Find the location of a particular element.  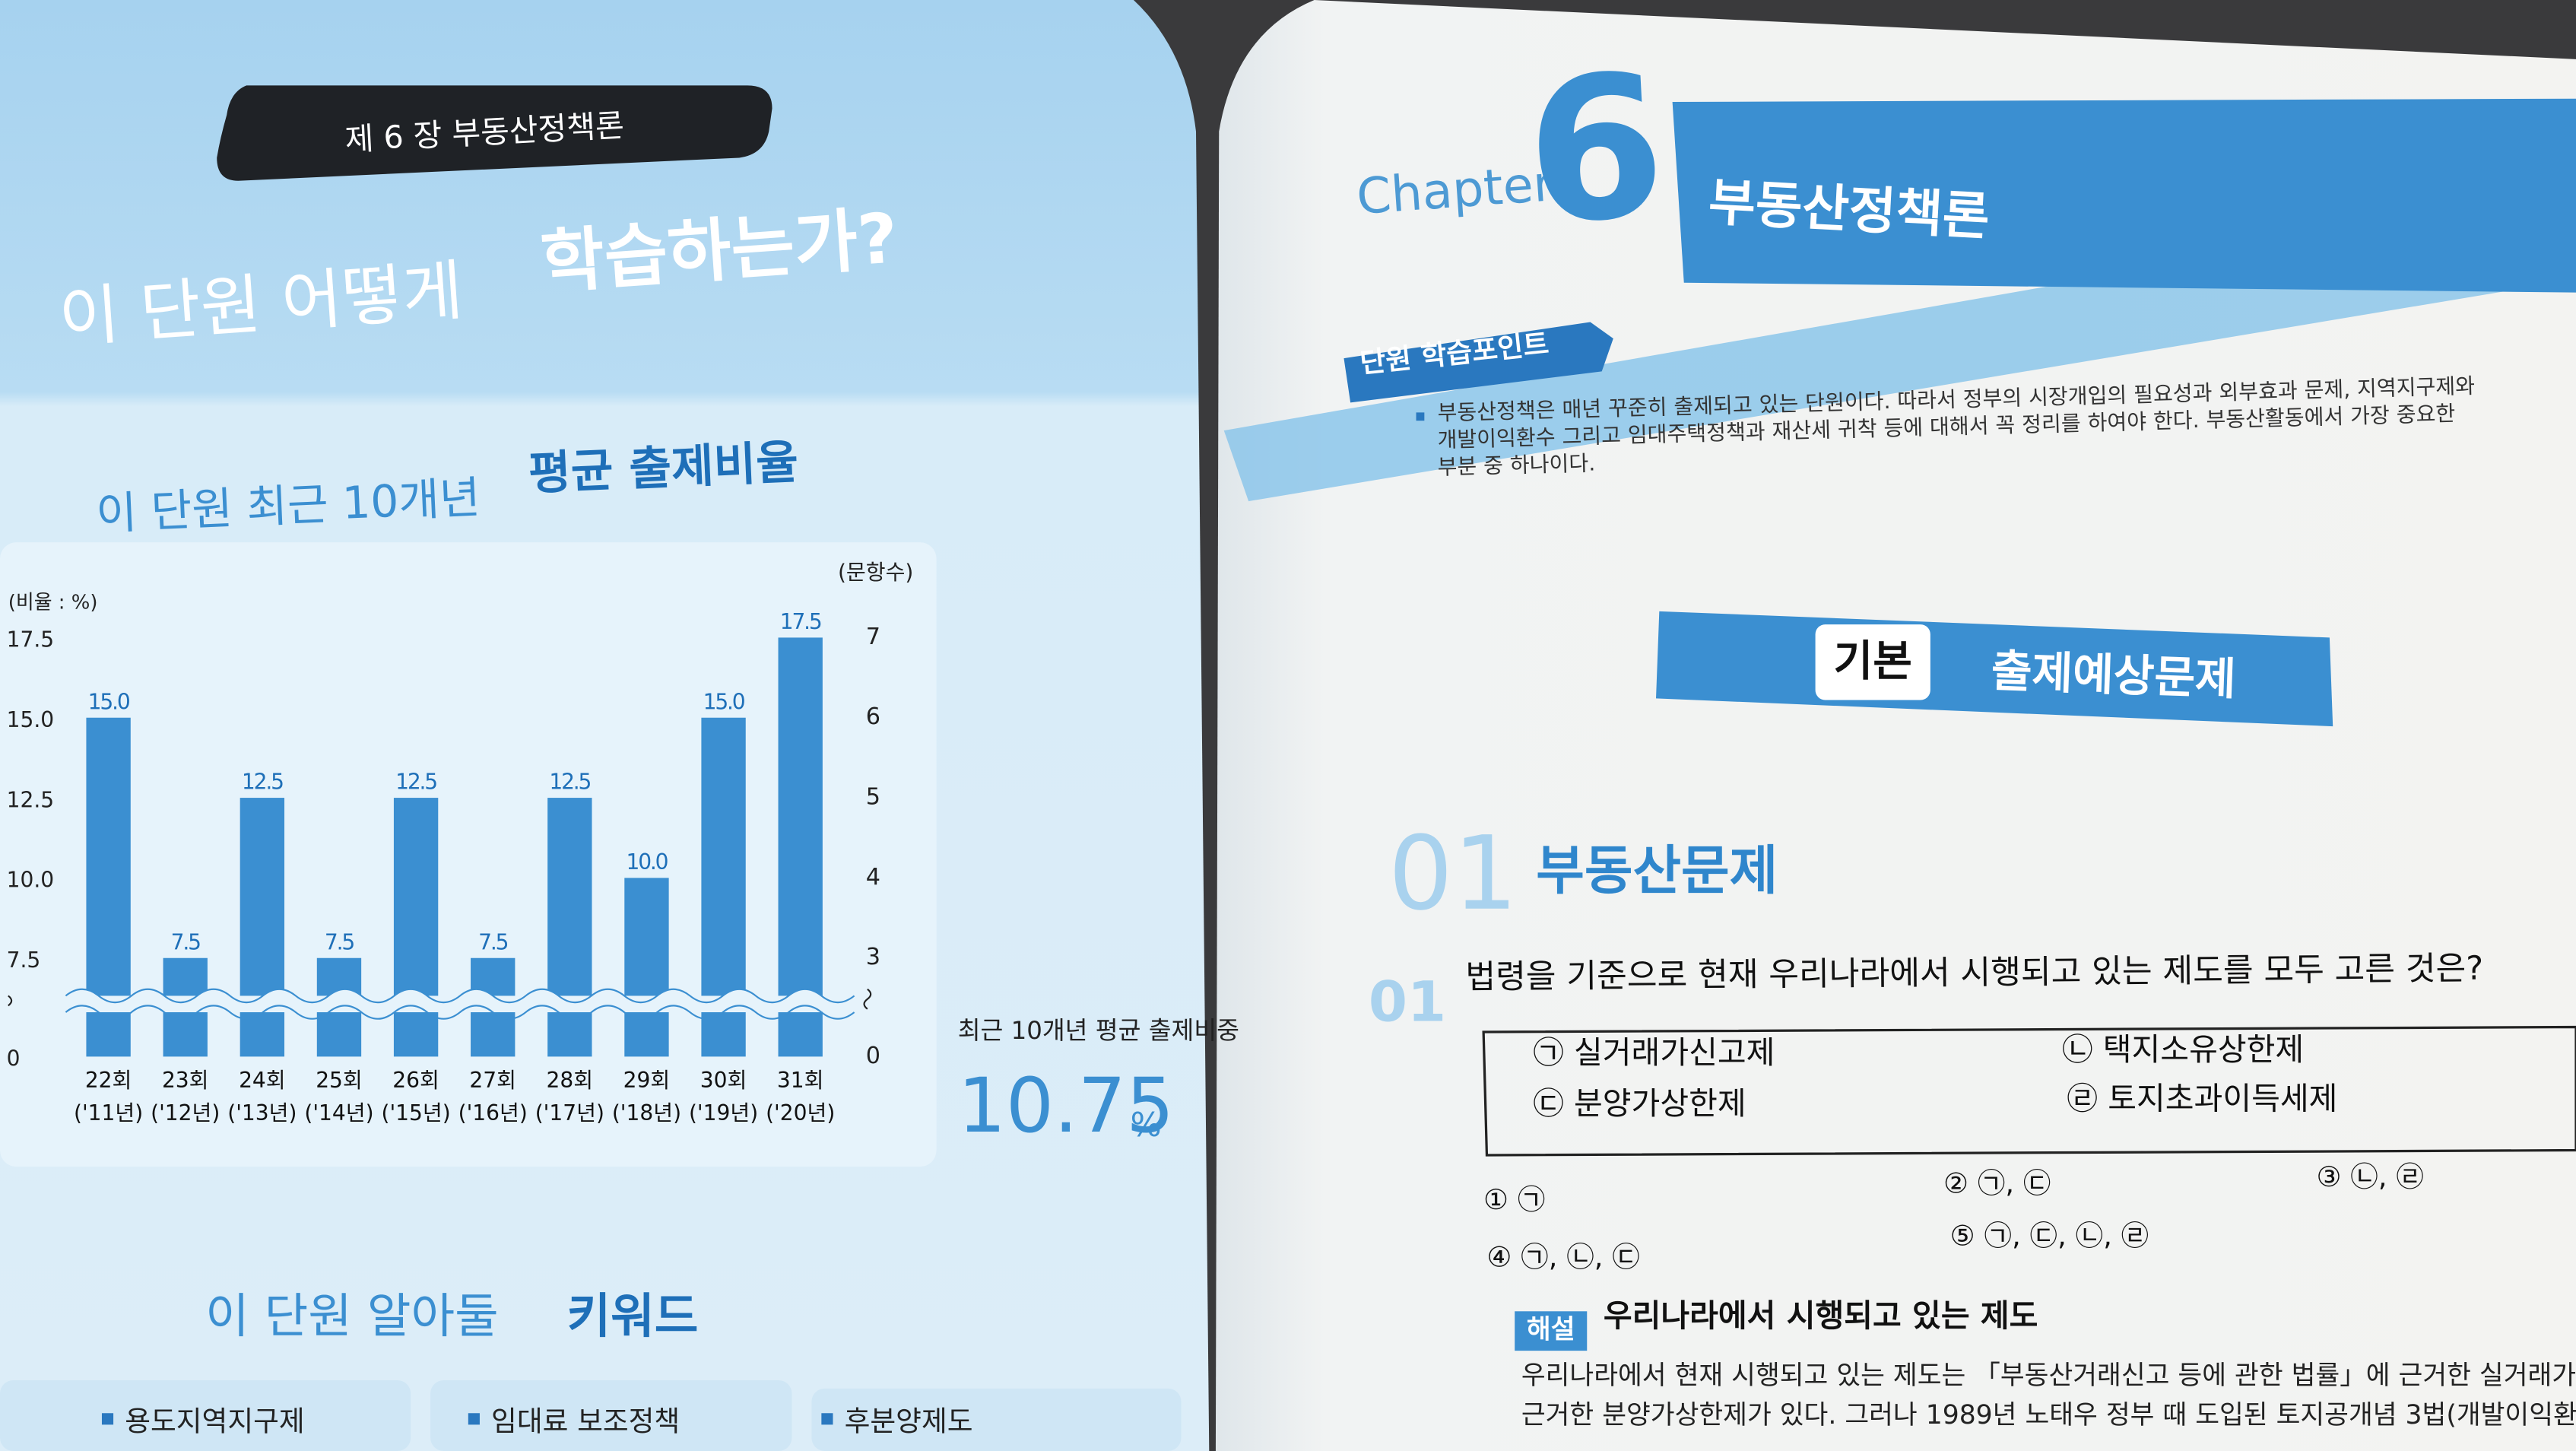

average-label: 최근 10개년 평균 출제비중 is located at coordinates (1099, 1030).